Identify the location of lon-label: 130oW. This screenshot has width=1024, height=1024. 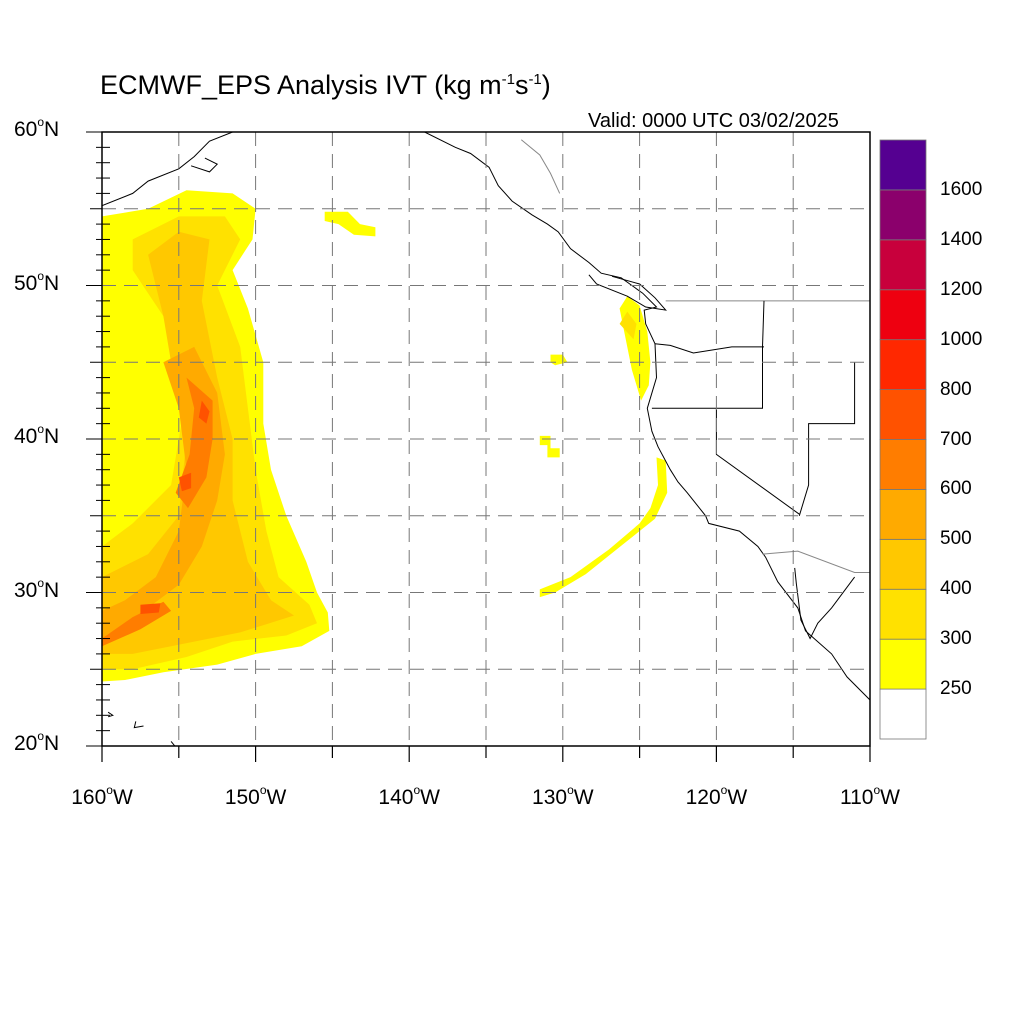
(563, 796).